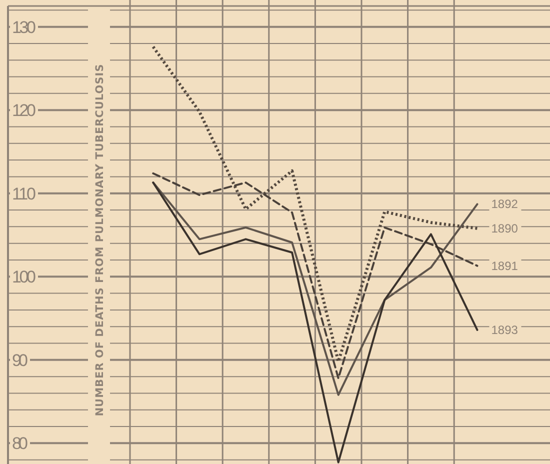 This screenshot has width=550, height=464. I want to click on series-label: 1892, so click(504, 204).